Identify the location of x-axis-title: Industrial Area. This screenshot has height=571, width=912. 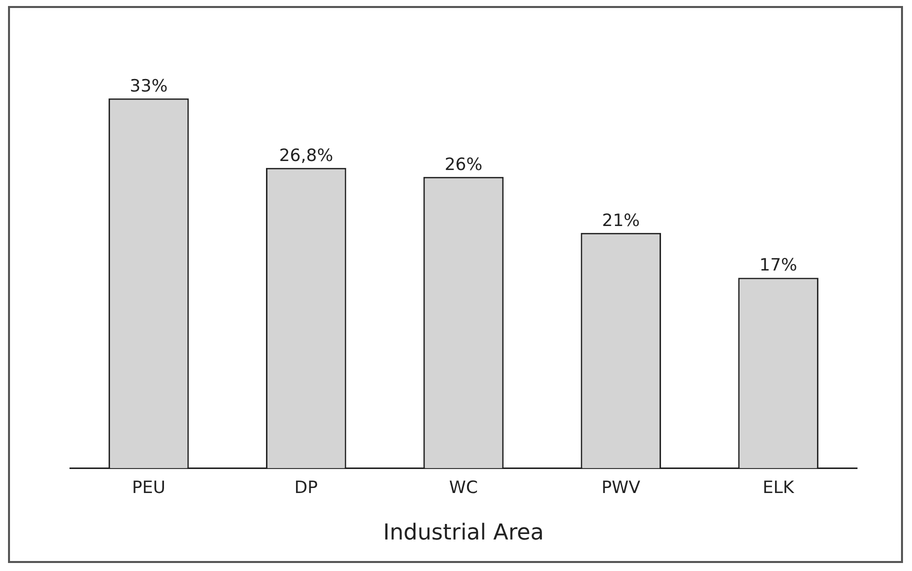
(463, 533).